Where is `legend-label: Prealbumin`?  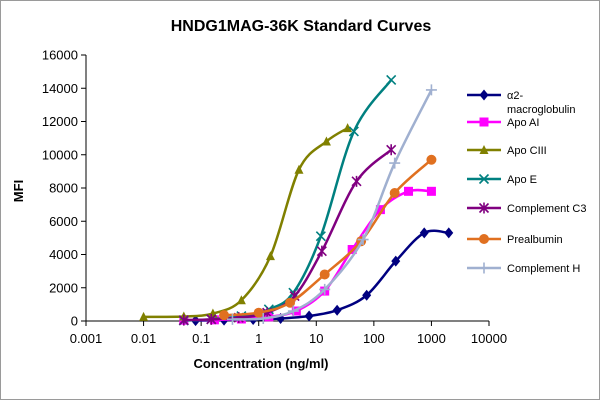
legend-label: Prealbumin is located at coordinates (535, 240).